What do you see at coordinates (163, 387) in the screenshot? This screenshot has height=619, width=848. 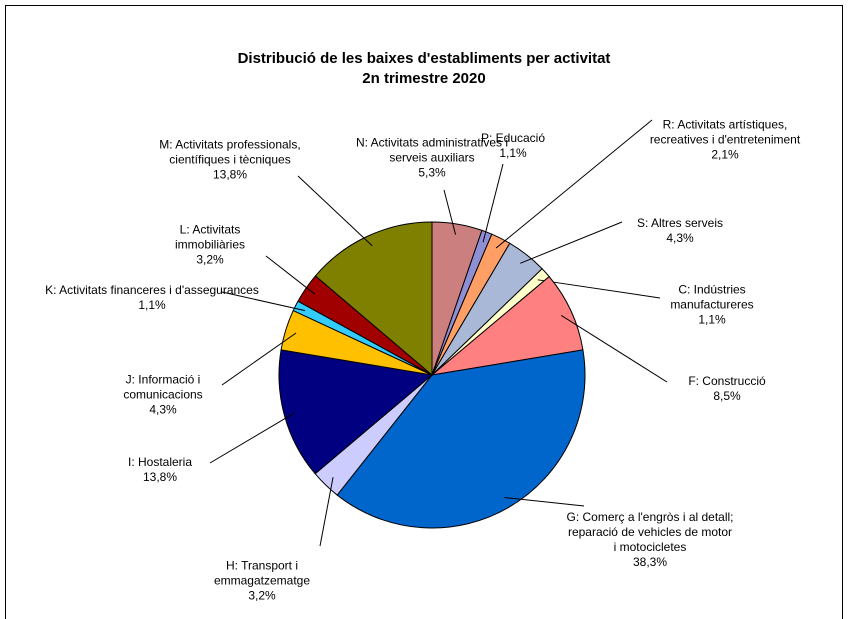 I see `category-label: J: Informació i comunicacions` at bounding box center [163, 387].